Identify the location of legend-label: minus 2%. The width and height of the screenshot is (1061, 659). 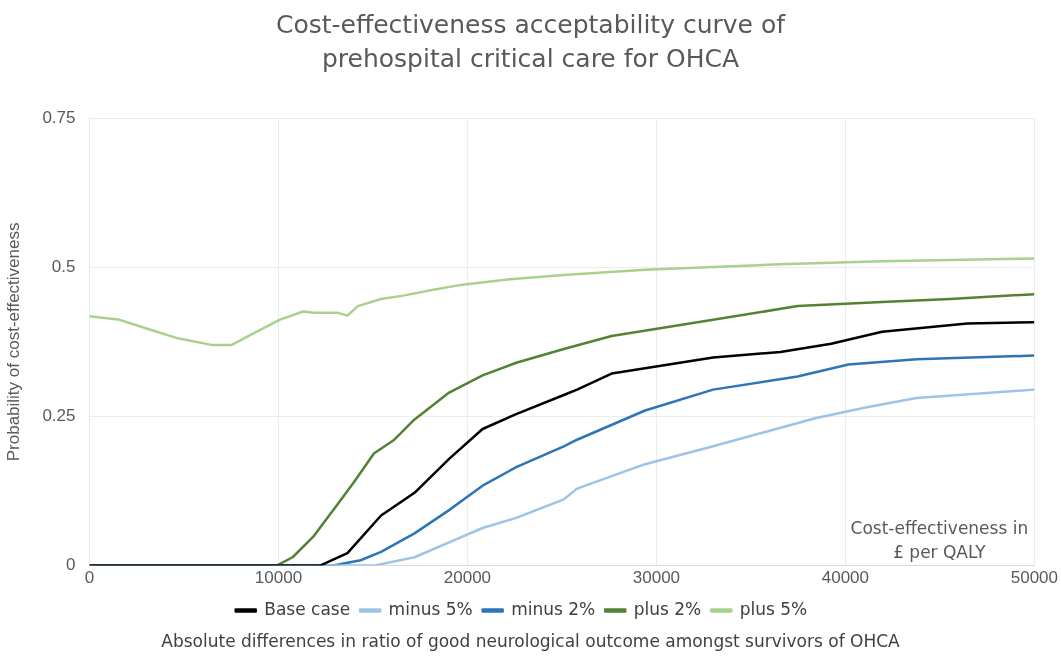
(553, 608).